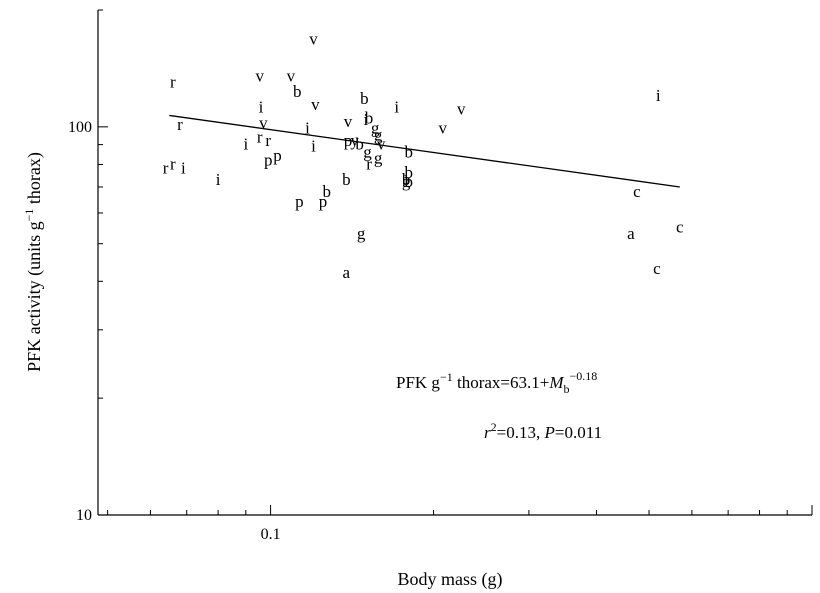 The width and height of the screenshot is (820, 593). I want to click on regression-line, so click(424, 151).